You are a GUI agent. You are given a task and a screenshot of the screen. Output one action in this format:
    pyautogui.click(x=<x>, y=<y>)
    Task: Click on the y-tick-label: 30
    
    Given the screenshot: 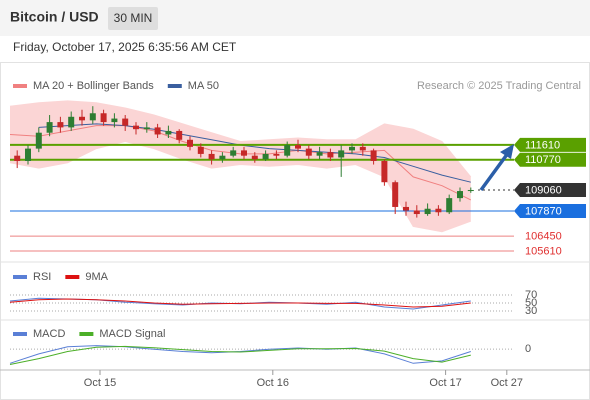 What is the action you would take?
    pyautogui.click(x=531, y=311)
    